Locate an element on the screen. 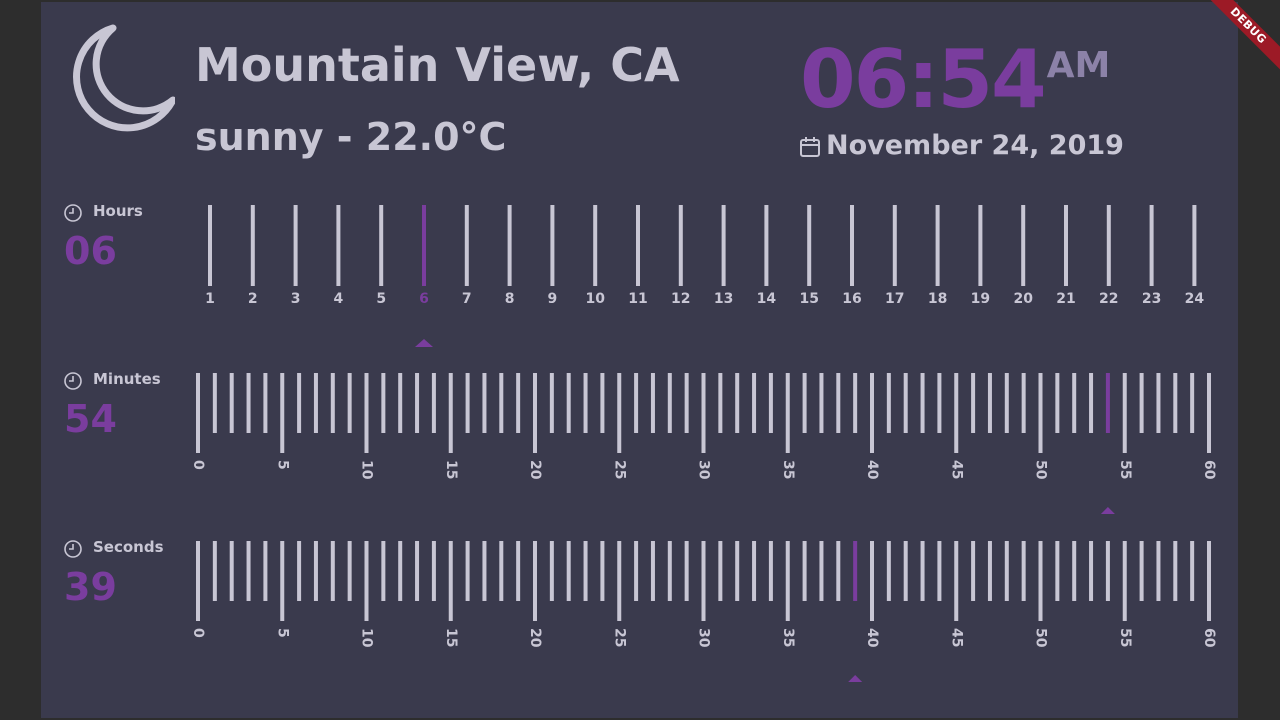  minute-tick-label: 35 is located at coordinates (788, 469).